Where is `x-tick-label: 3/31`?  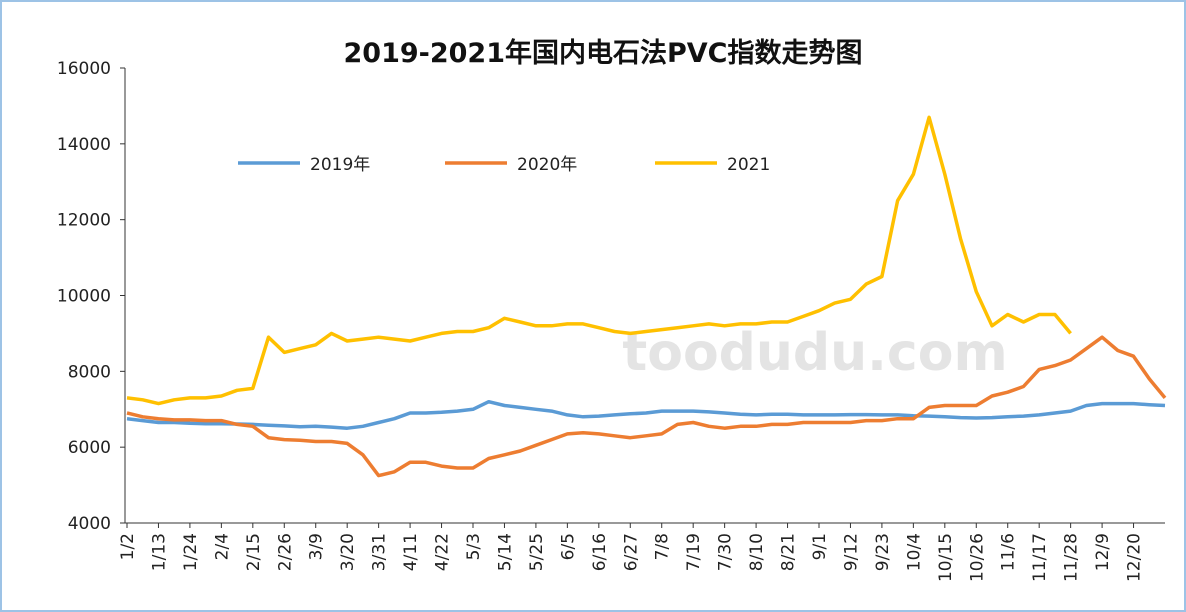
x-tick-label: 3/31 is located at coordinates (380, 552).